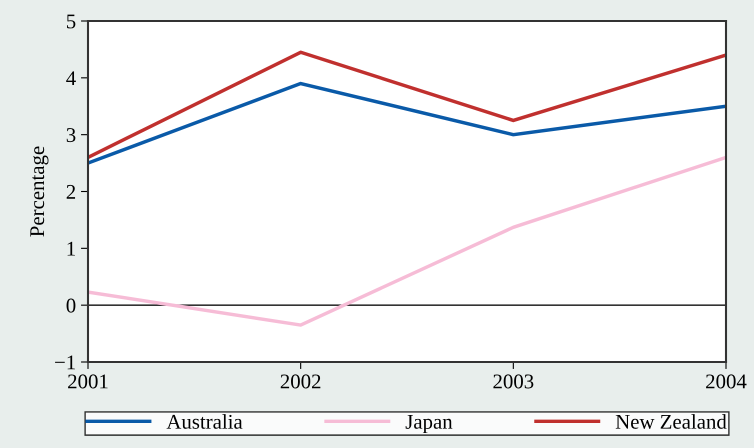  Describe the element at coordinates (65, 362) in the screenshot. I see `y-tick-label: −1` at that location.